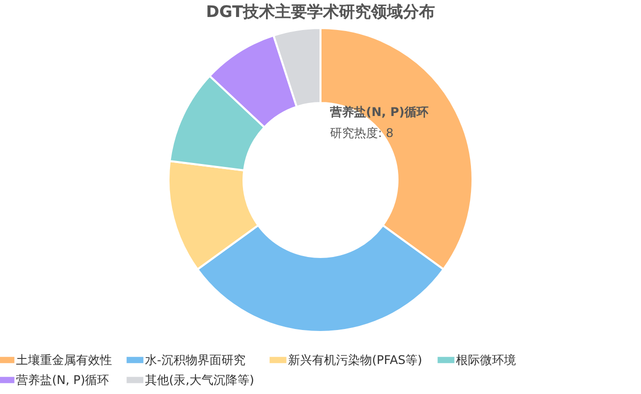  What do you see at coordinates (64, 360) in the screenshot?
I see `legend-label: 土壤重金属有效性` at bounding box center [64, 360].